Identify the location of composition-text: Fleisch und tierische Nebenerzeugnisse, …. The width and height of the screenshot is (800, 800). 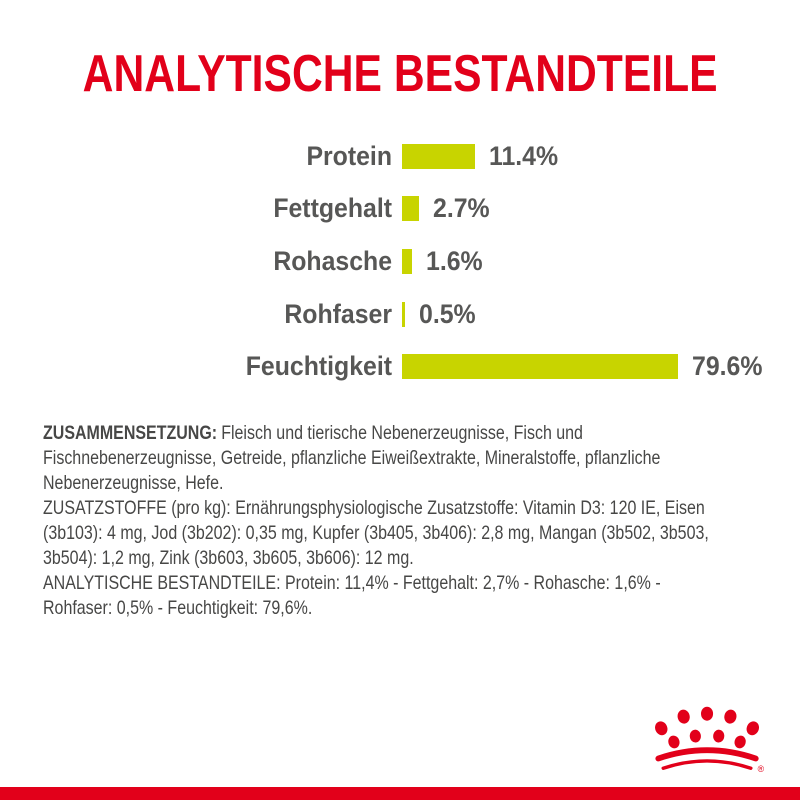
(402, 433).